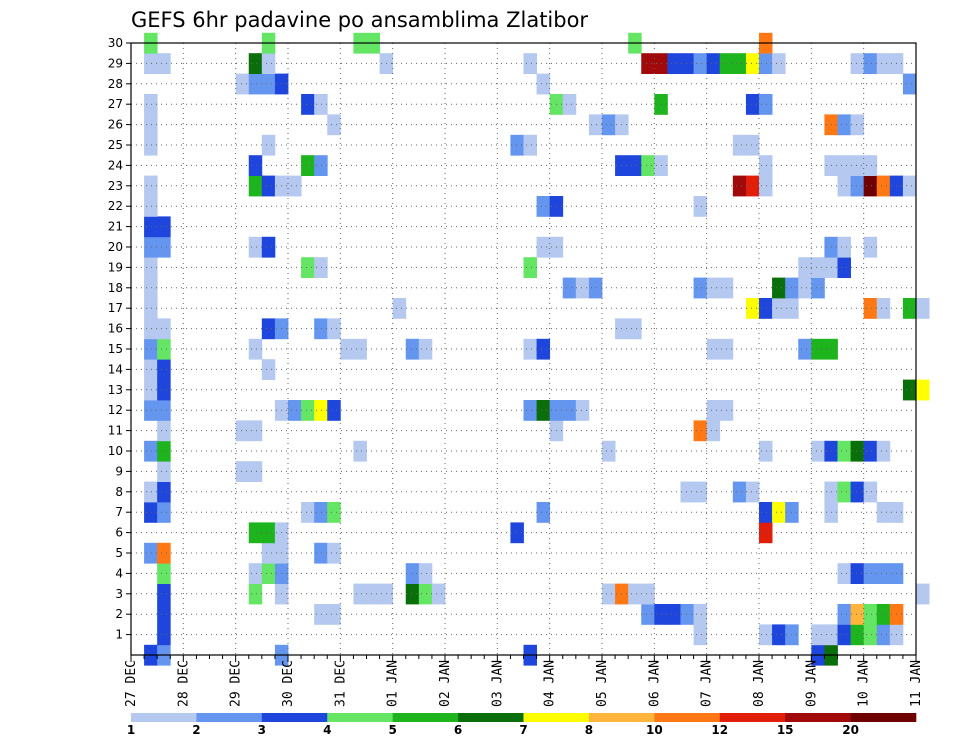  What do you see at coordinates (115, 104) in the screenshot?
I see `y-tick-label: 27` at bounding box center [115, 104].